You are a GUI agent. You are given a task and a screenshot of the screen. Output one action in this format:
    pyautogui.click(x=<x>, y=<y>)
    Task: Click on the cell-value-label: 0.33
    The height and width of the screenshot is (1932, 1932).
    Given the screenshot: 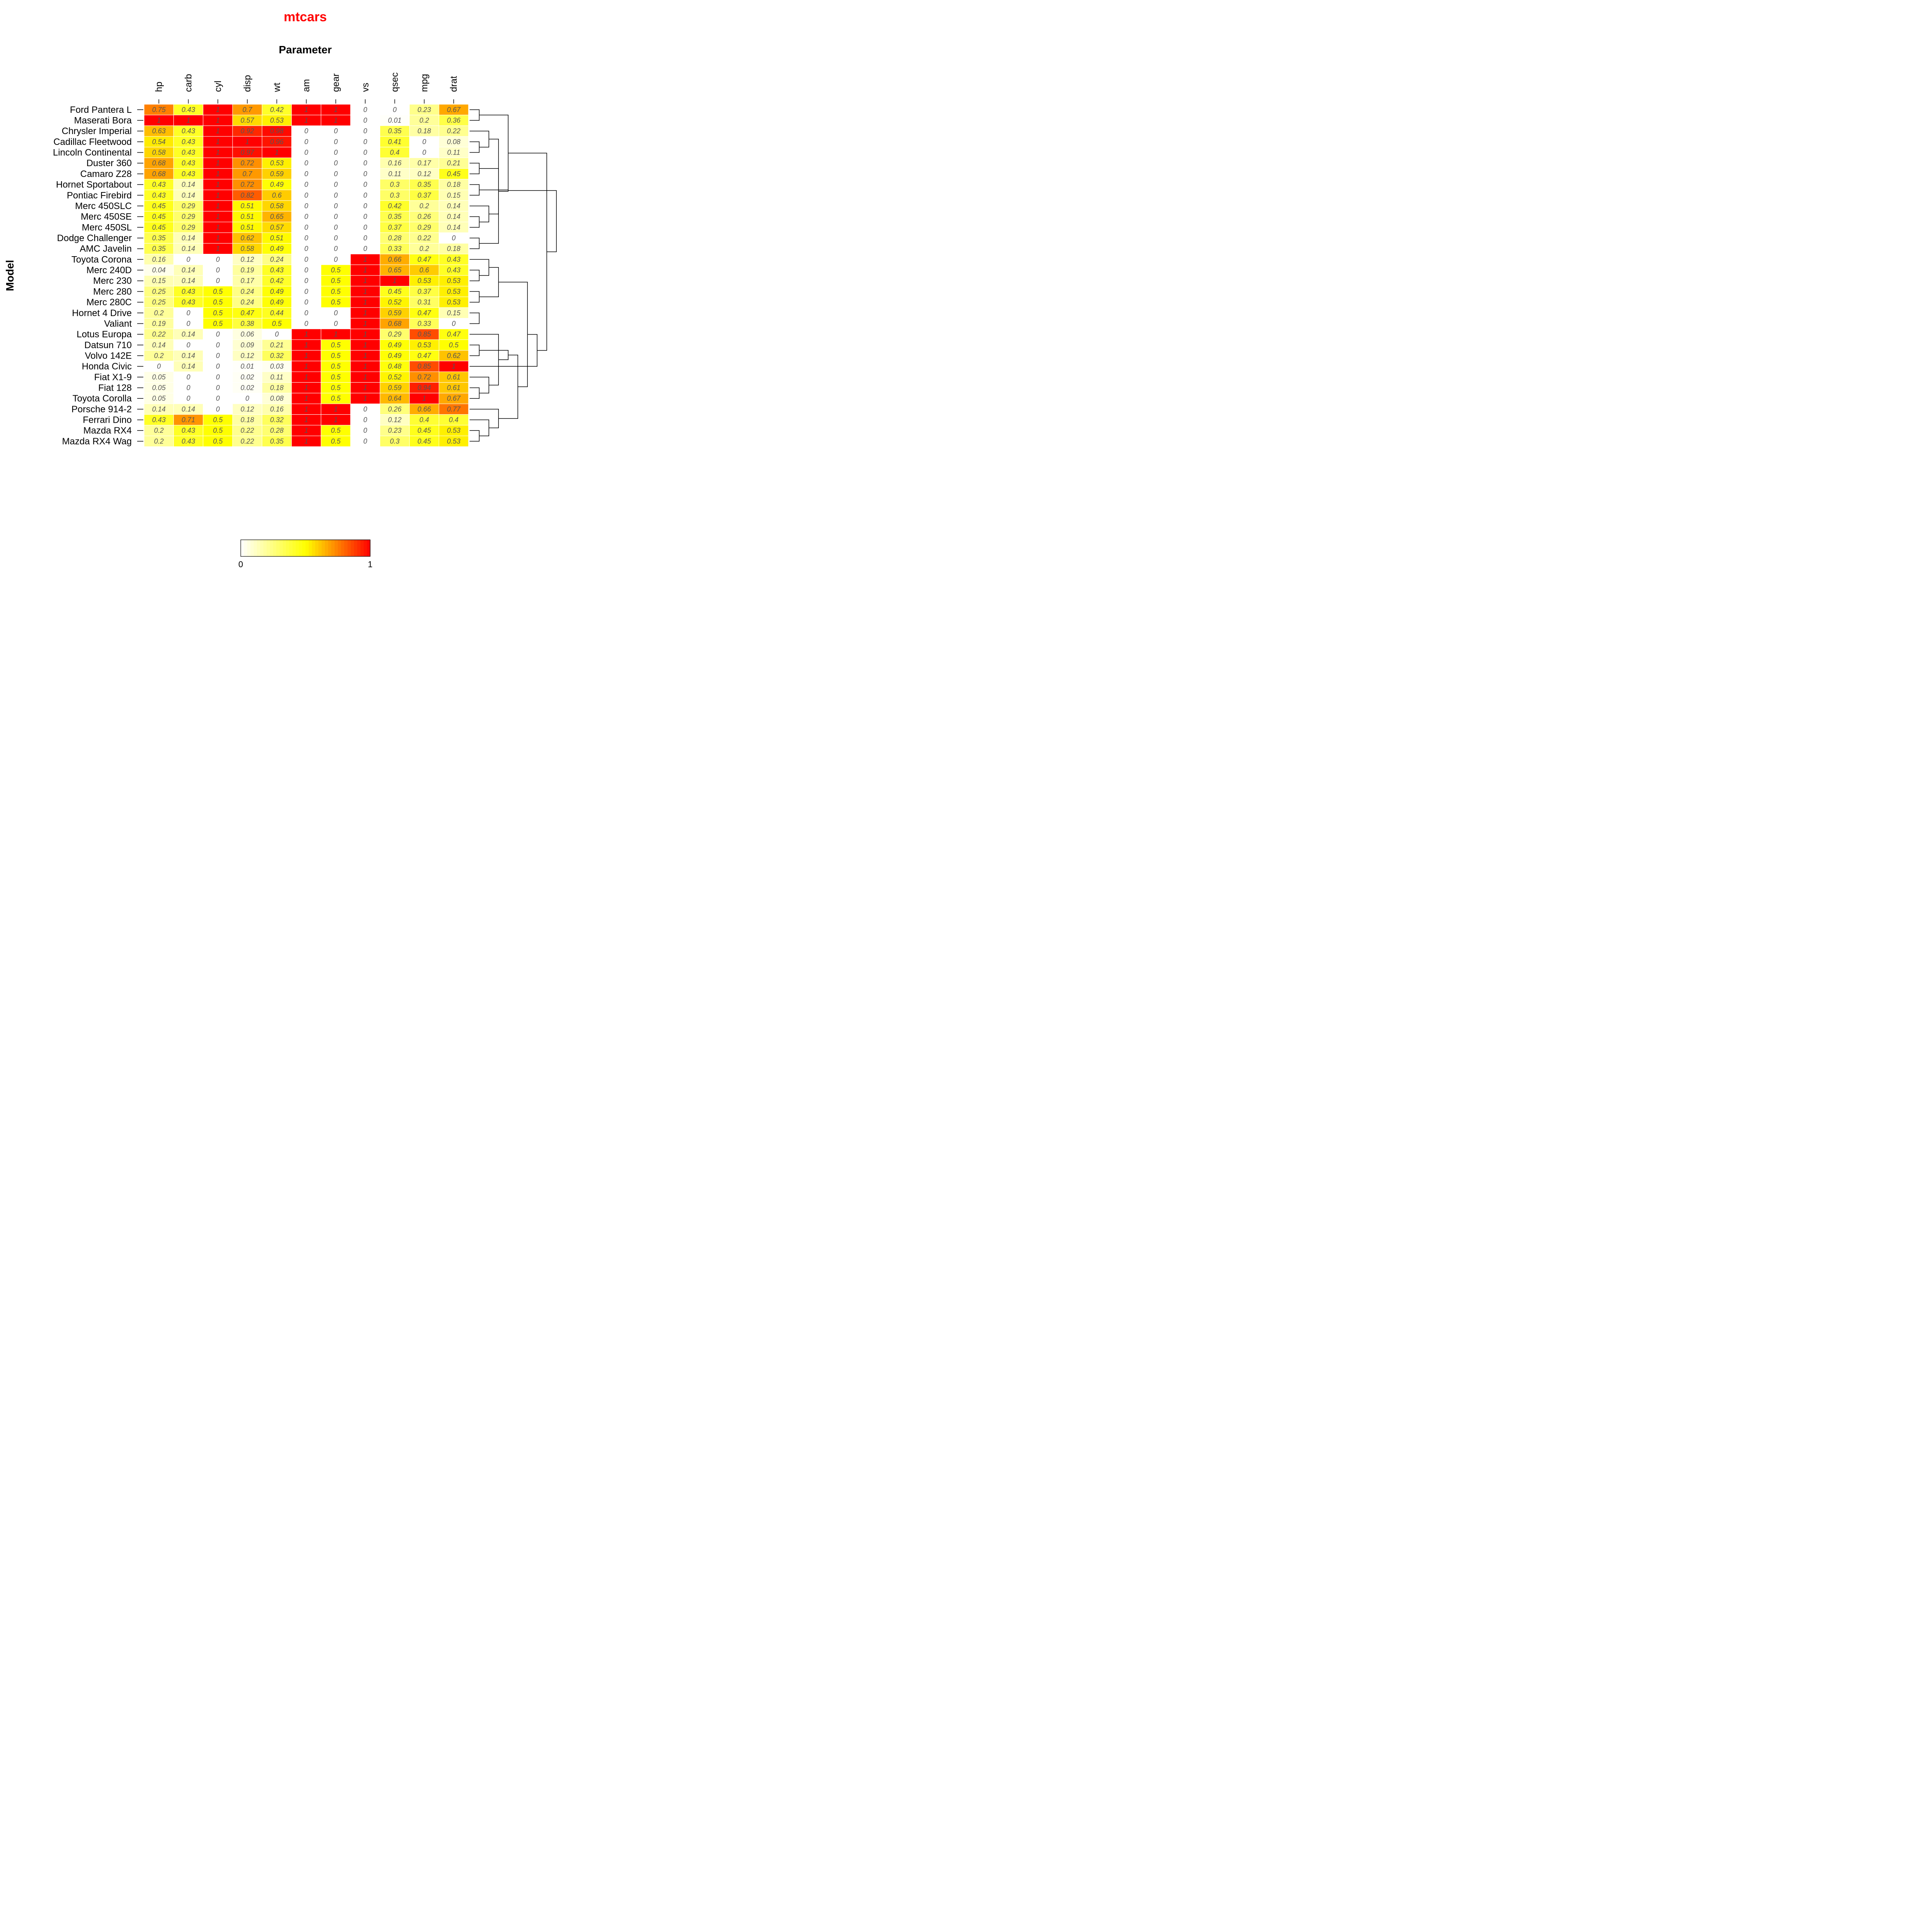 What is the action you would take?
    pyautogui.click(x=395, y=249)
    